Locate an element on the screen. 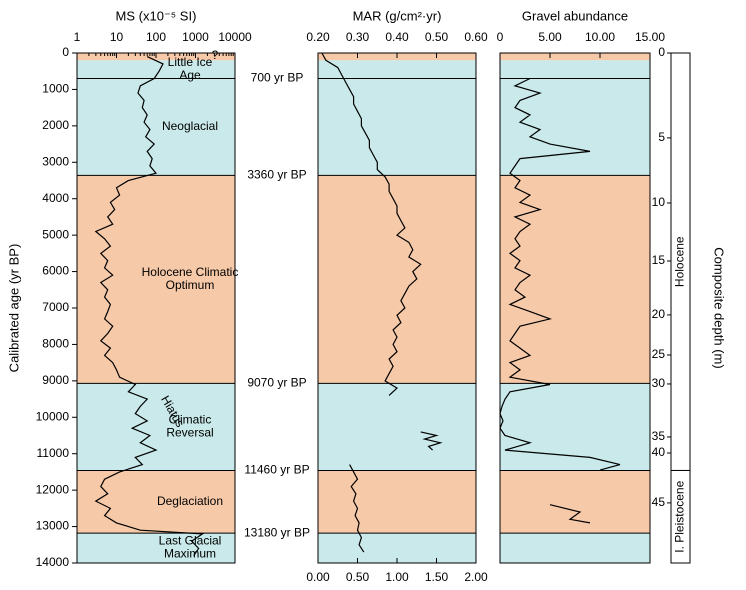  x2-tick-label: 1.50 is located at coordinates (437, 577).